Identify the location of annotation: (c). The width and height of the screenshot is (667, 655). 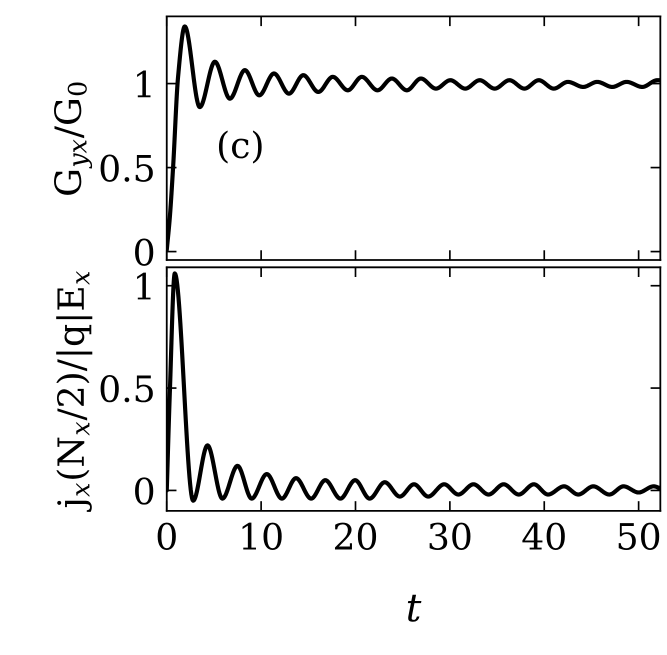
(240, 147).